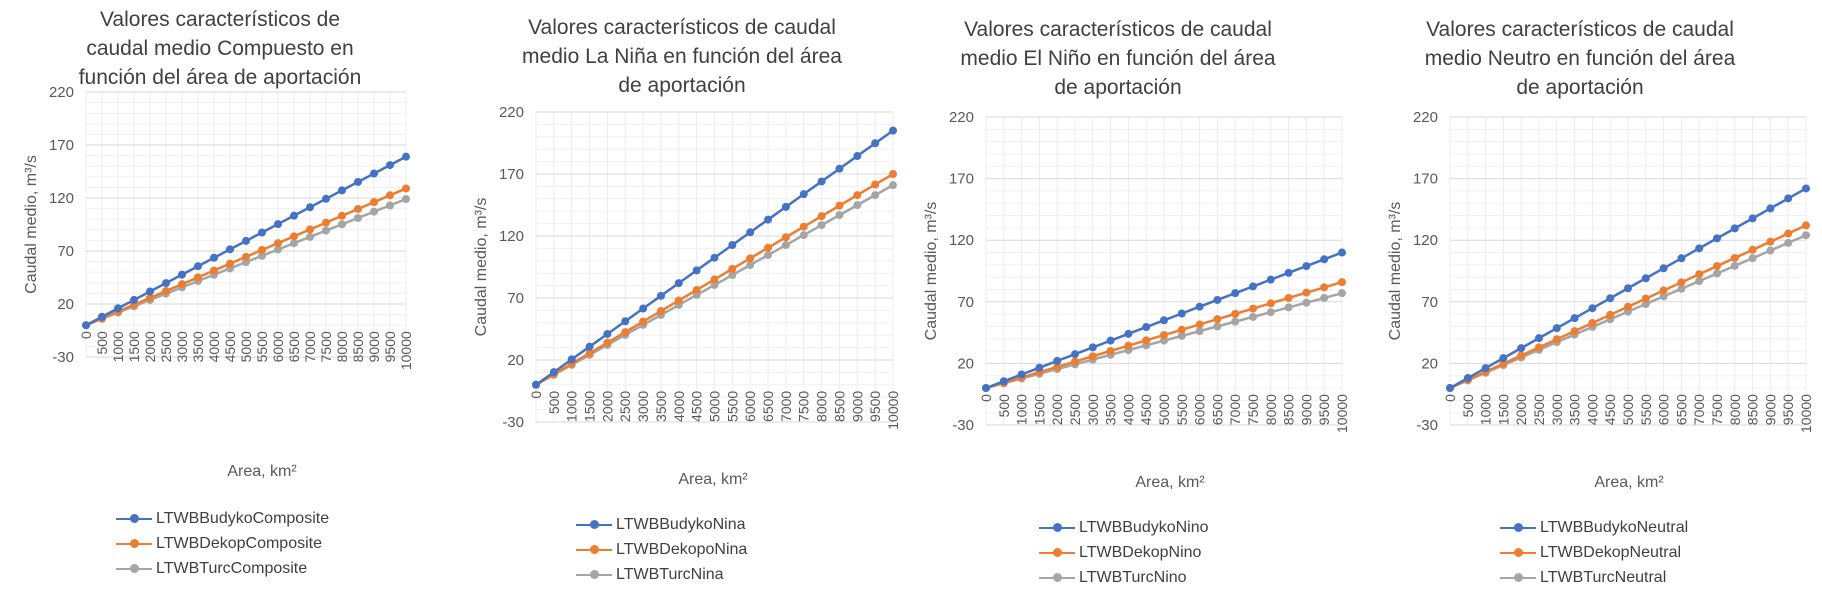 Image resolution: width=1822 pixels, height=590 pixels. I want to click on x-tick-label: 5000, so click(1628, 409).